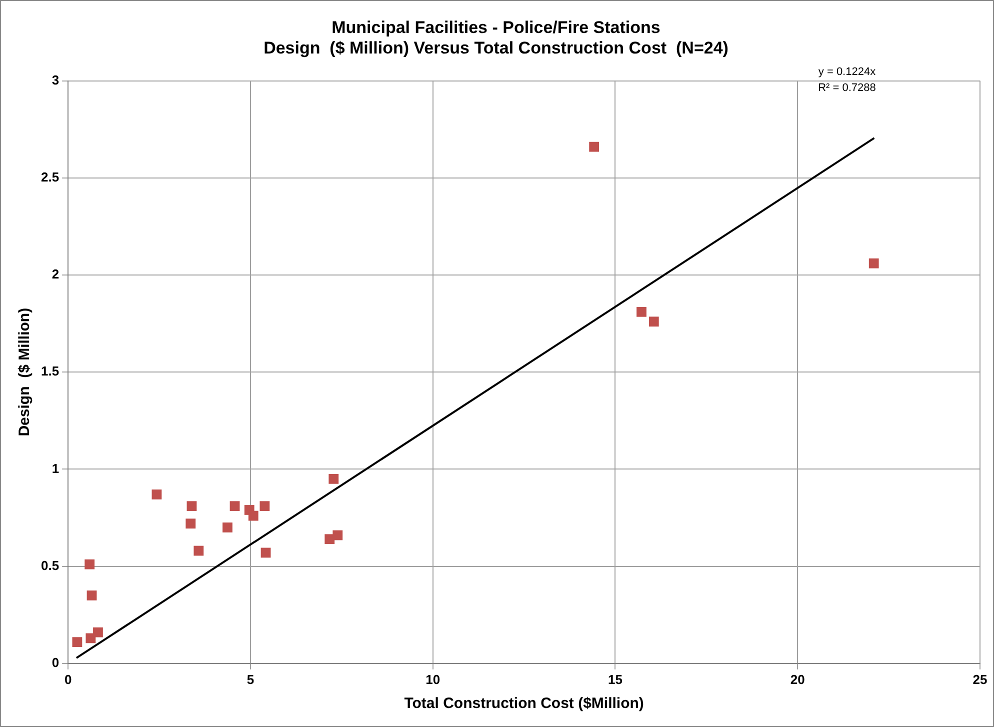 The height and width of the screenshot is (727, 994). Describe the element at coordinates (56, 80) in the screenshot. I see `y-tick-label: 3` at that location.